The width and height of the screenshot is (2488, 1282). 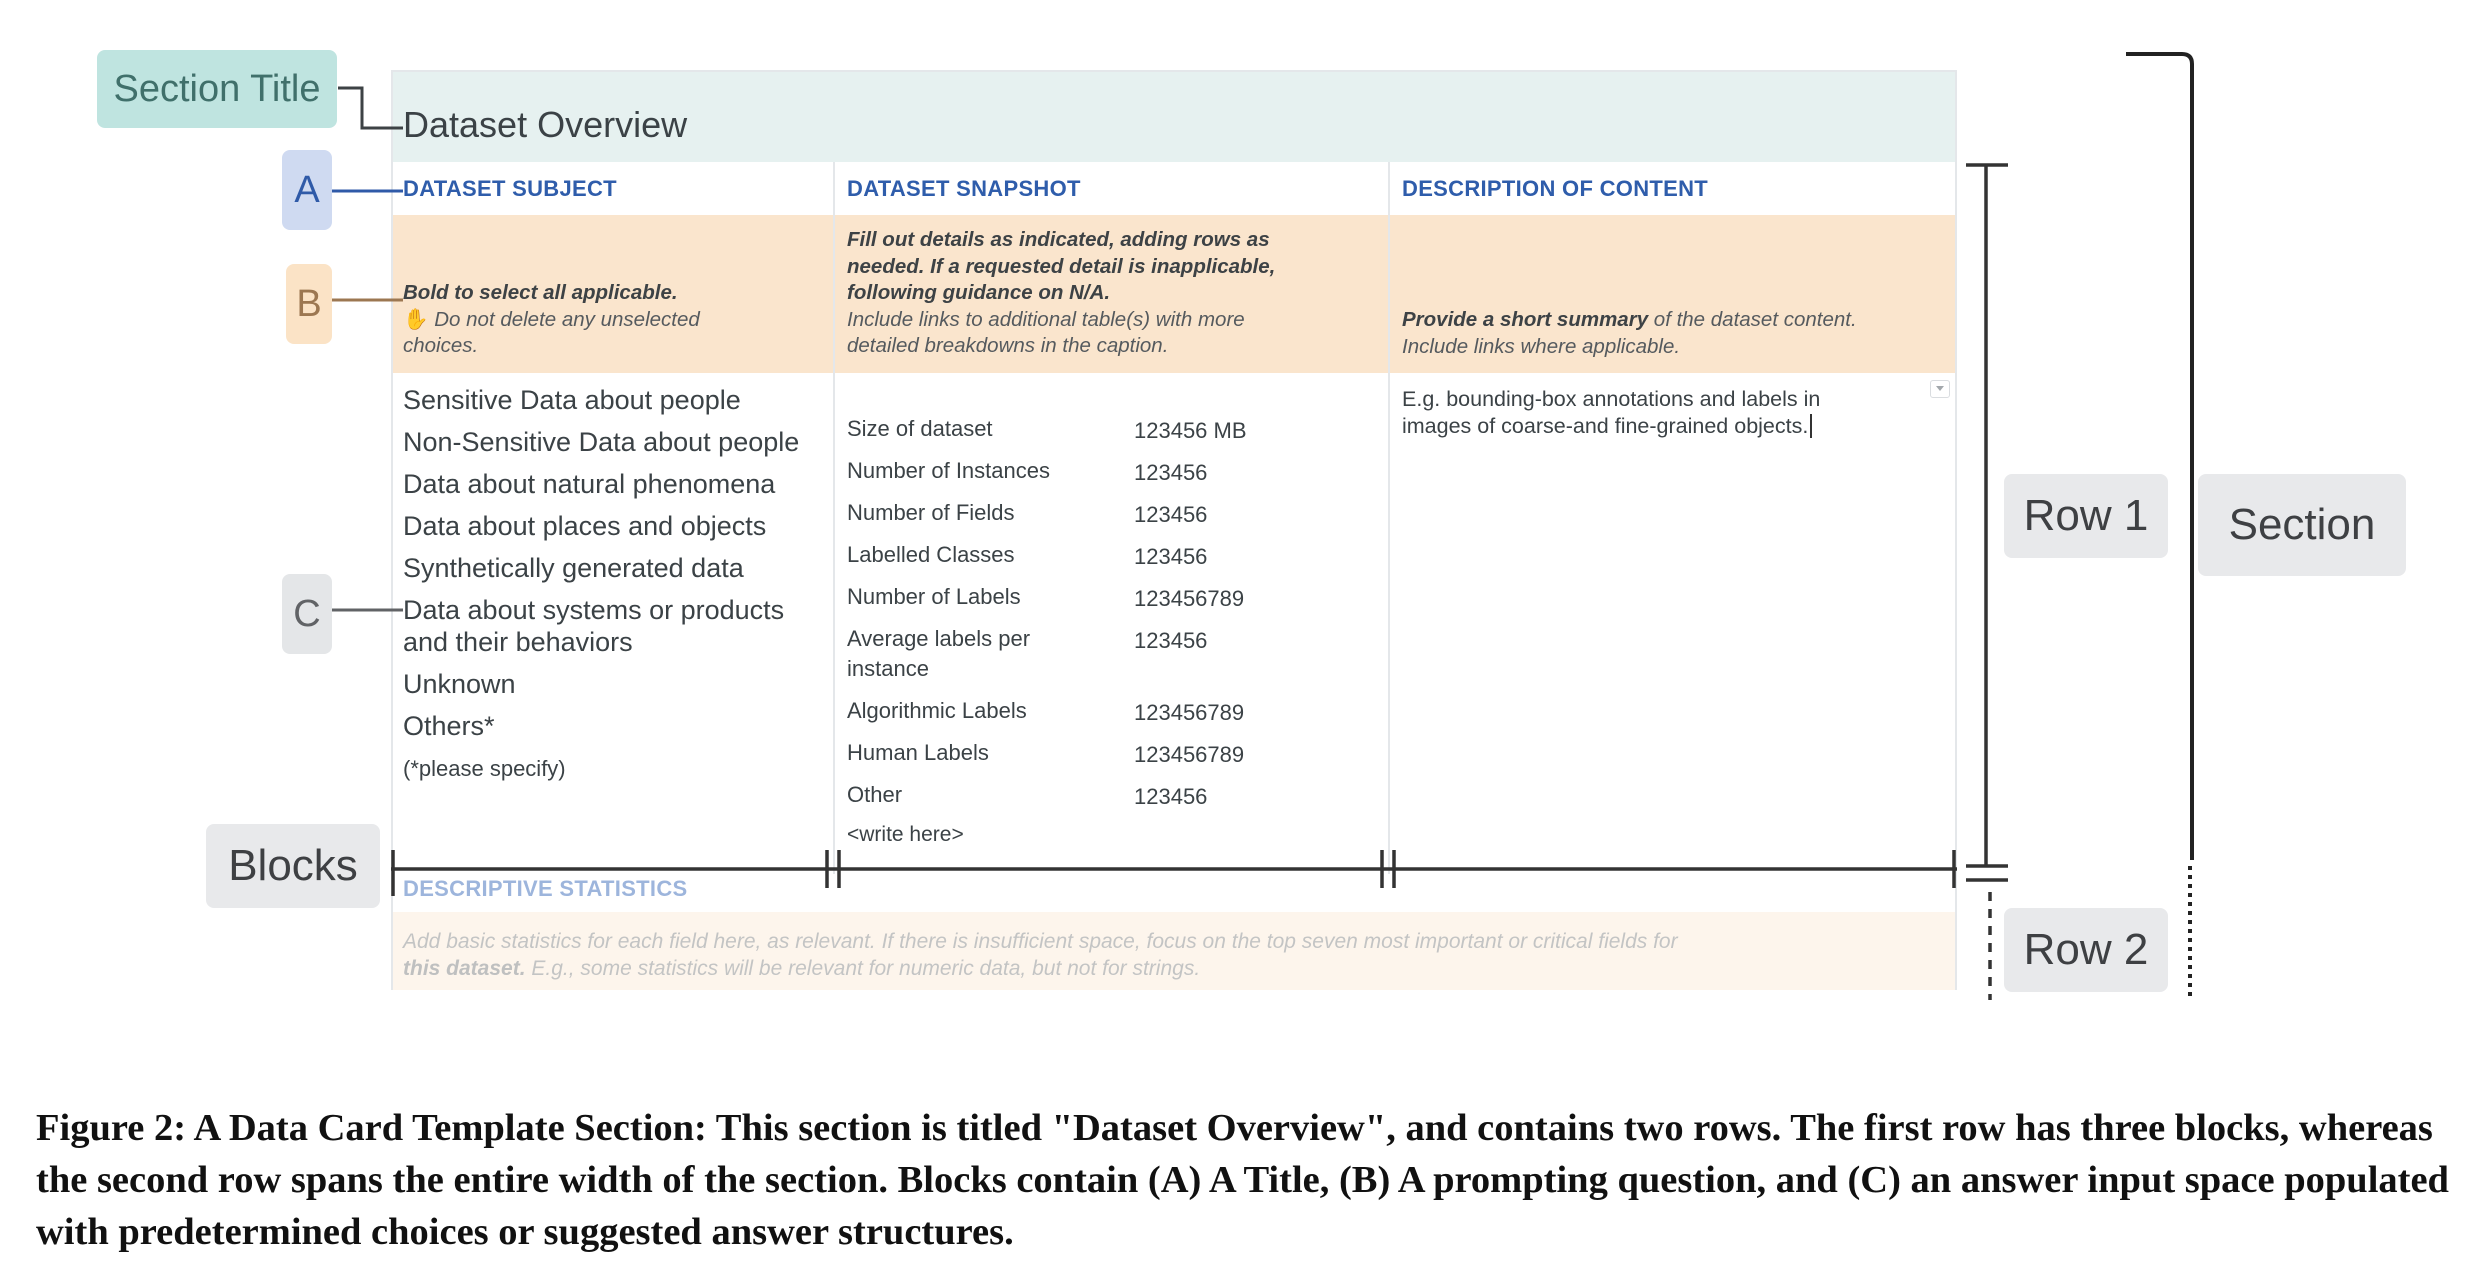 What do you see at coordinates (939, 638) in the screenshot?
I see `snapshot-label: Average labels per` at bounding box center [939, 638].